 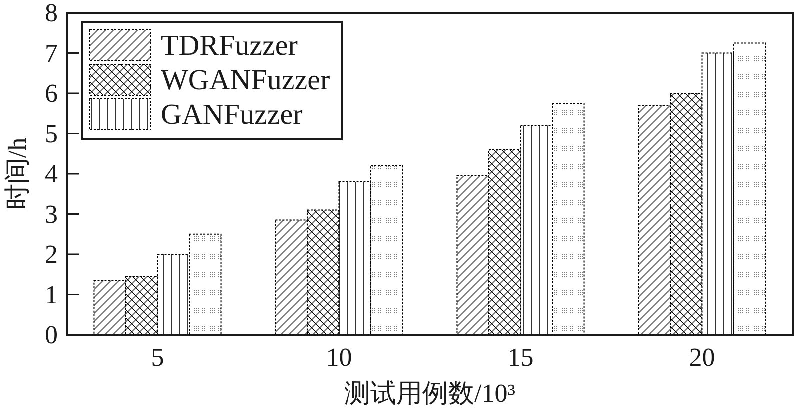 What do you see at coordinates (157, 357) in the screenshot?
I see `x-tick-label: 5` at bounding box center [157, 357].